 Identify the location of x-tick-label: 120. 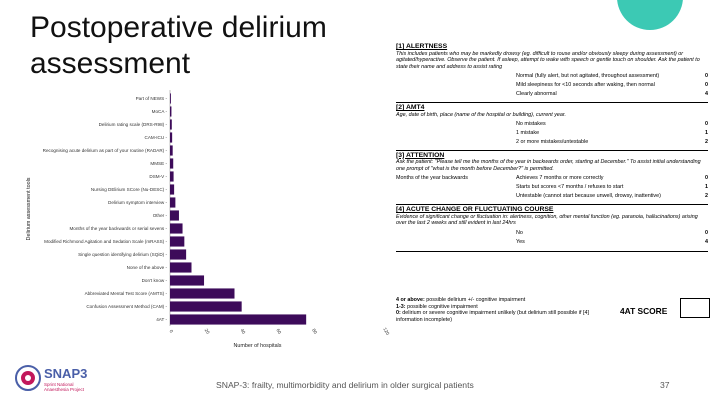
(386, 332).